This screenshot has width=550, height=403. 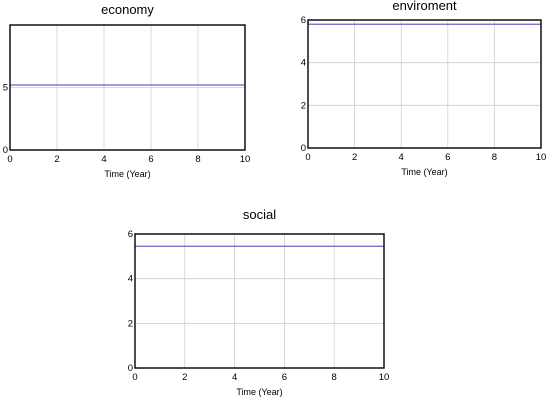 I want to click on y-tick-label: 5, so click(x=5, y=88).